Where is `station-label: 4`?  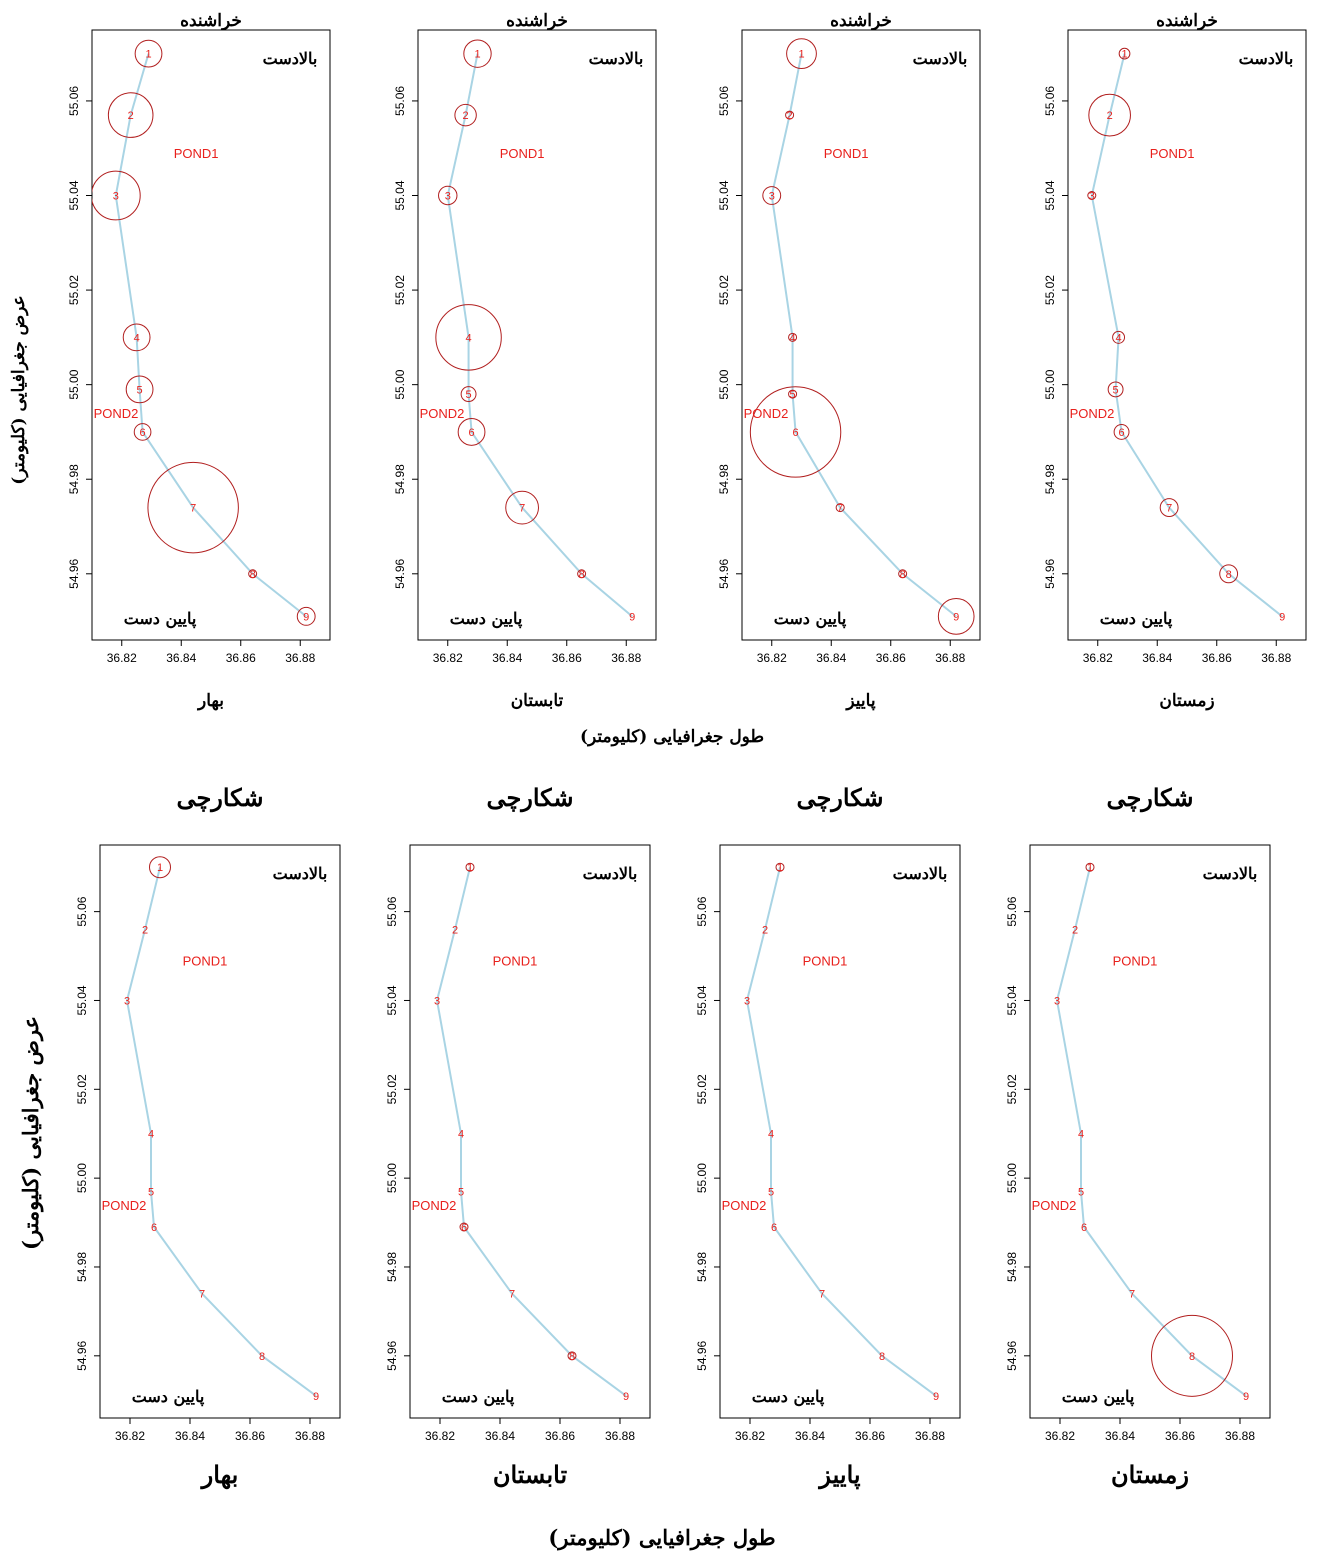
station-label: 4 is located at coordinates (461, 1135).